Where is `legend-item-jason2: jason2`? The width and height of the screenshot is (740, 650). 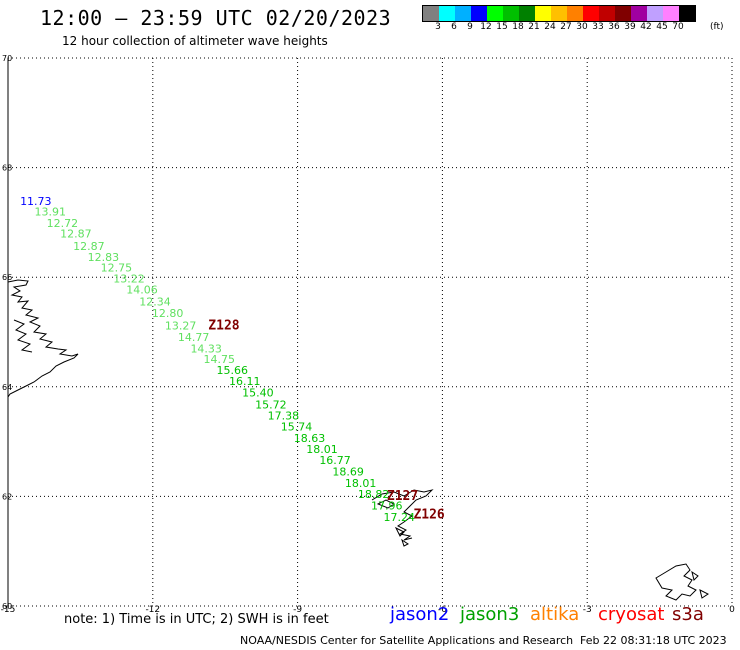 legend-item-jason2: jason2 is located at coordinates (420, 614).